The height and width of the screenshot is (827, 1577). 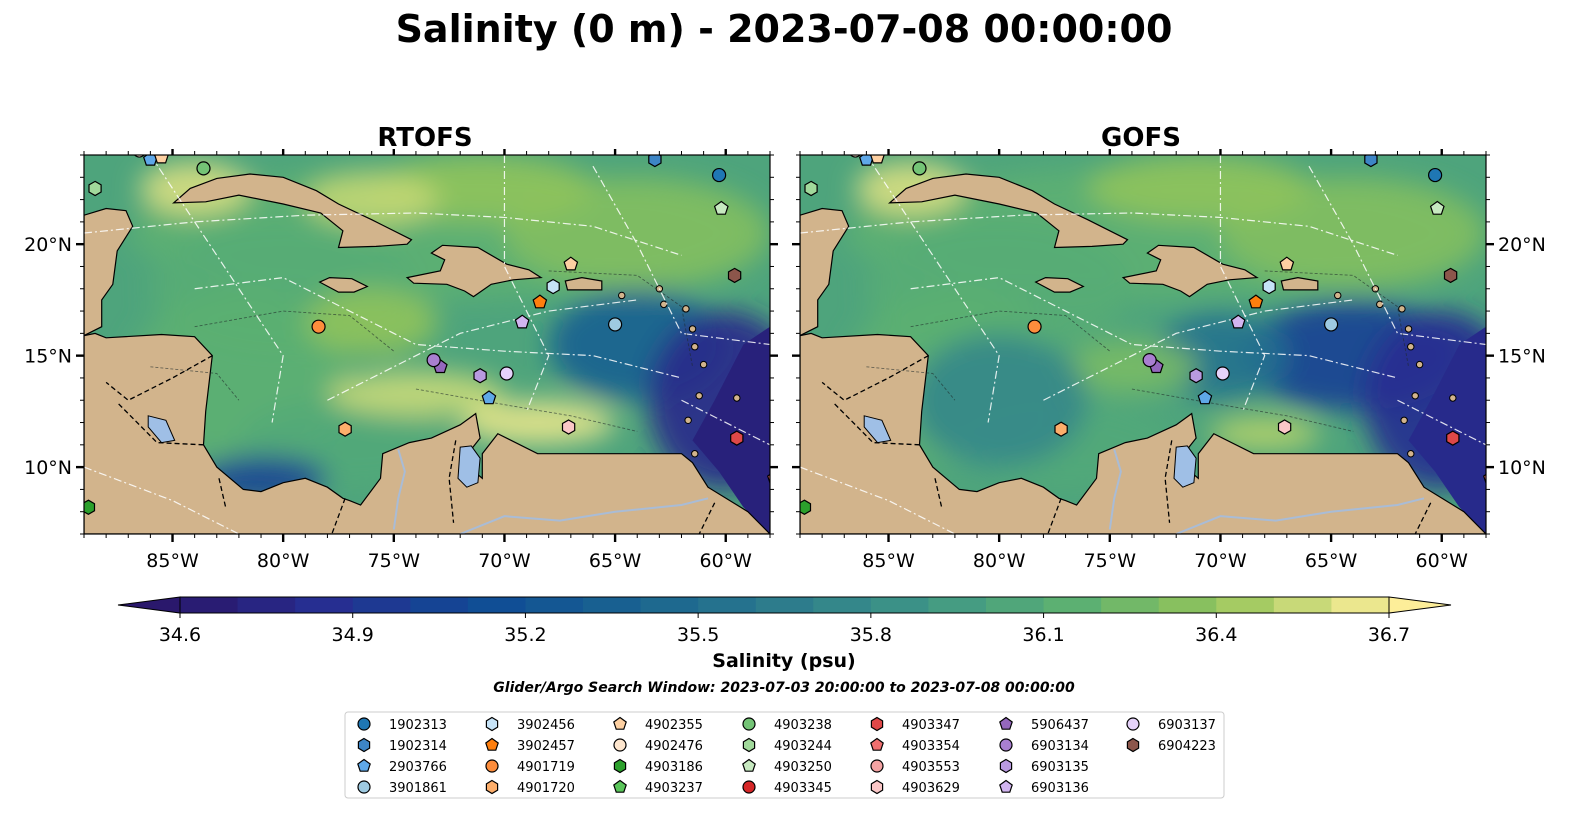 I want to click on legend-label: 2903766, so click(x=418, y=767).